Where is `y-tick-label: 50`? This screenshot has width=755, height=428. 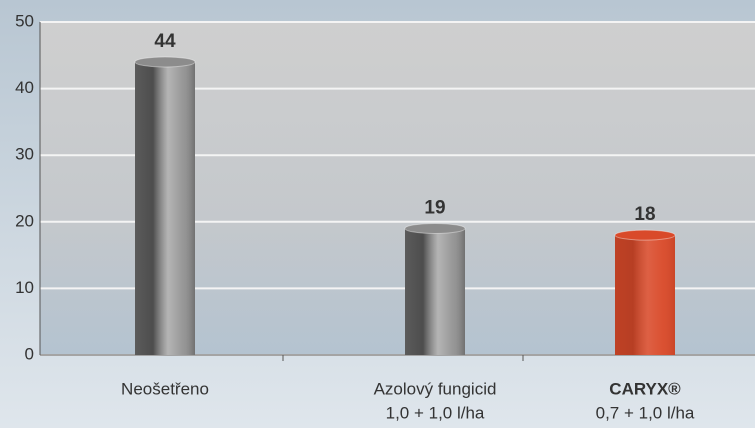 y-tick-label: 50 is located at coordinates (24, 20).